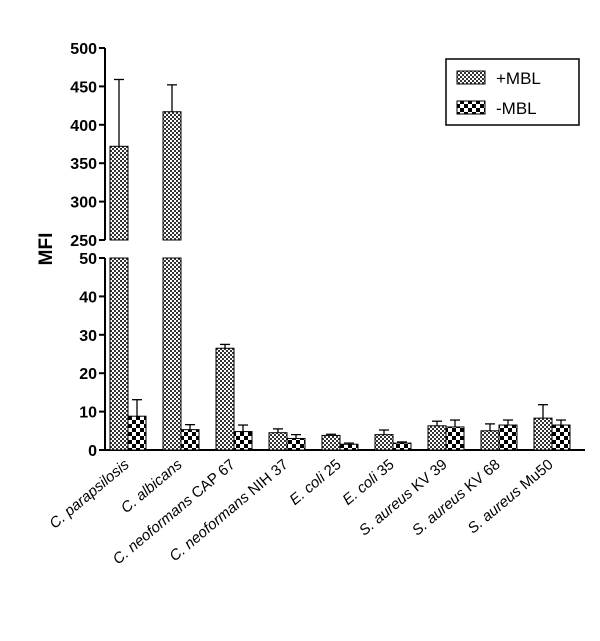 The image size is (600, 641). I want to click on y-tick-label: 350, so click(83, 164).